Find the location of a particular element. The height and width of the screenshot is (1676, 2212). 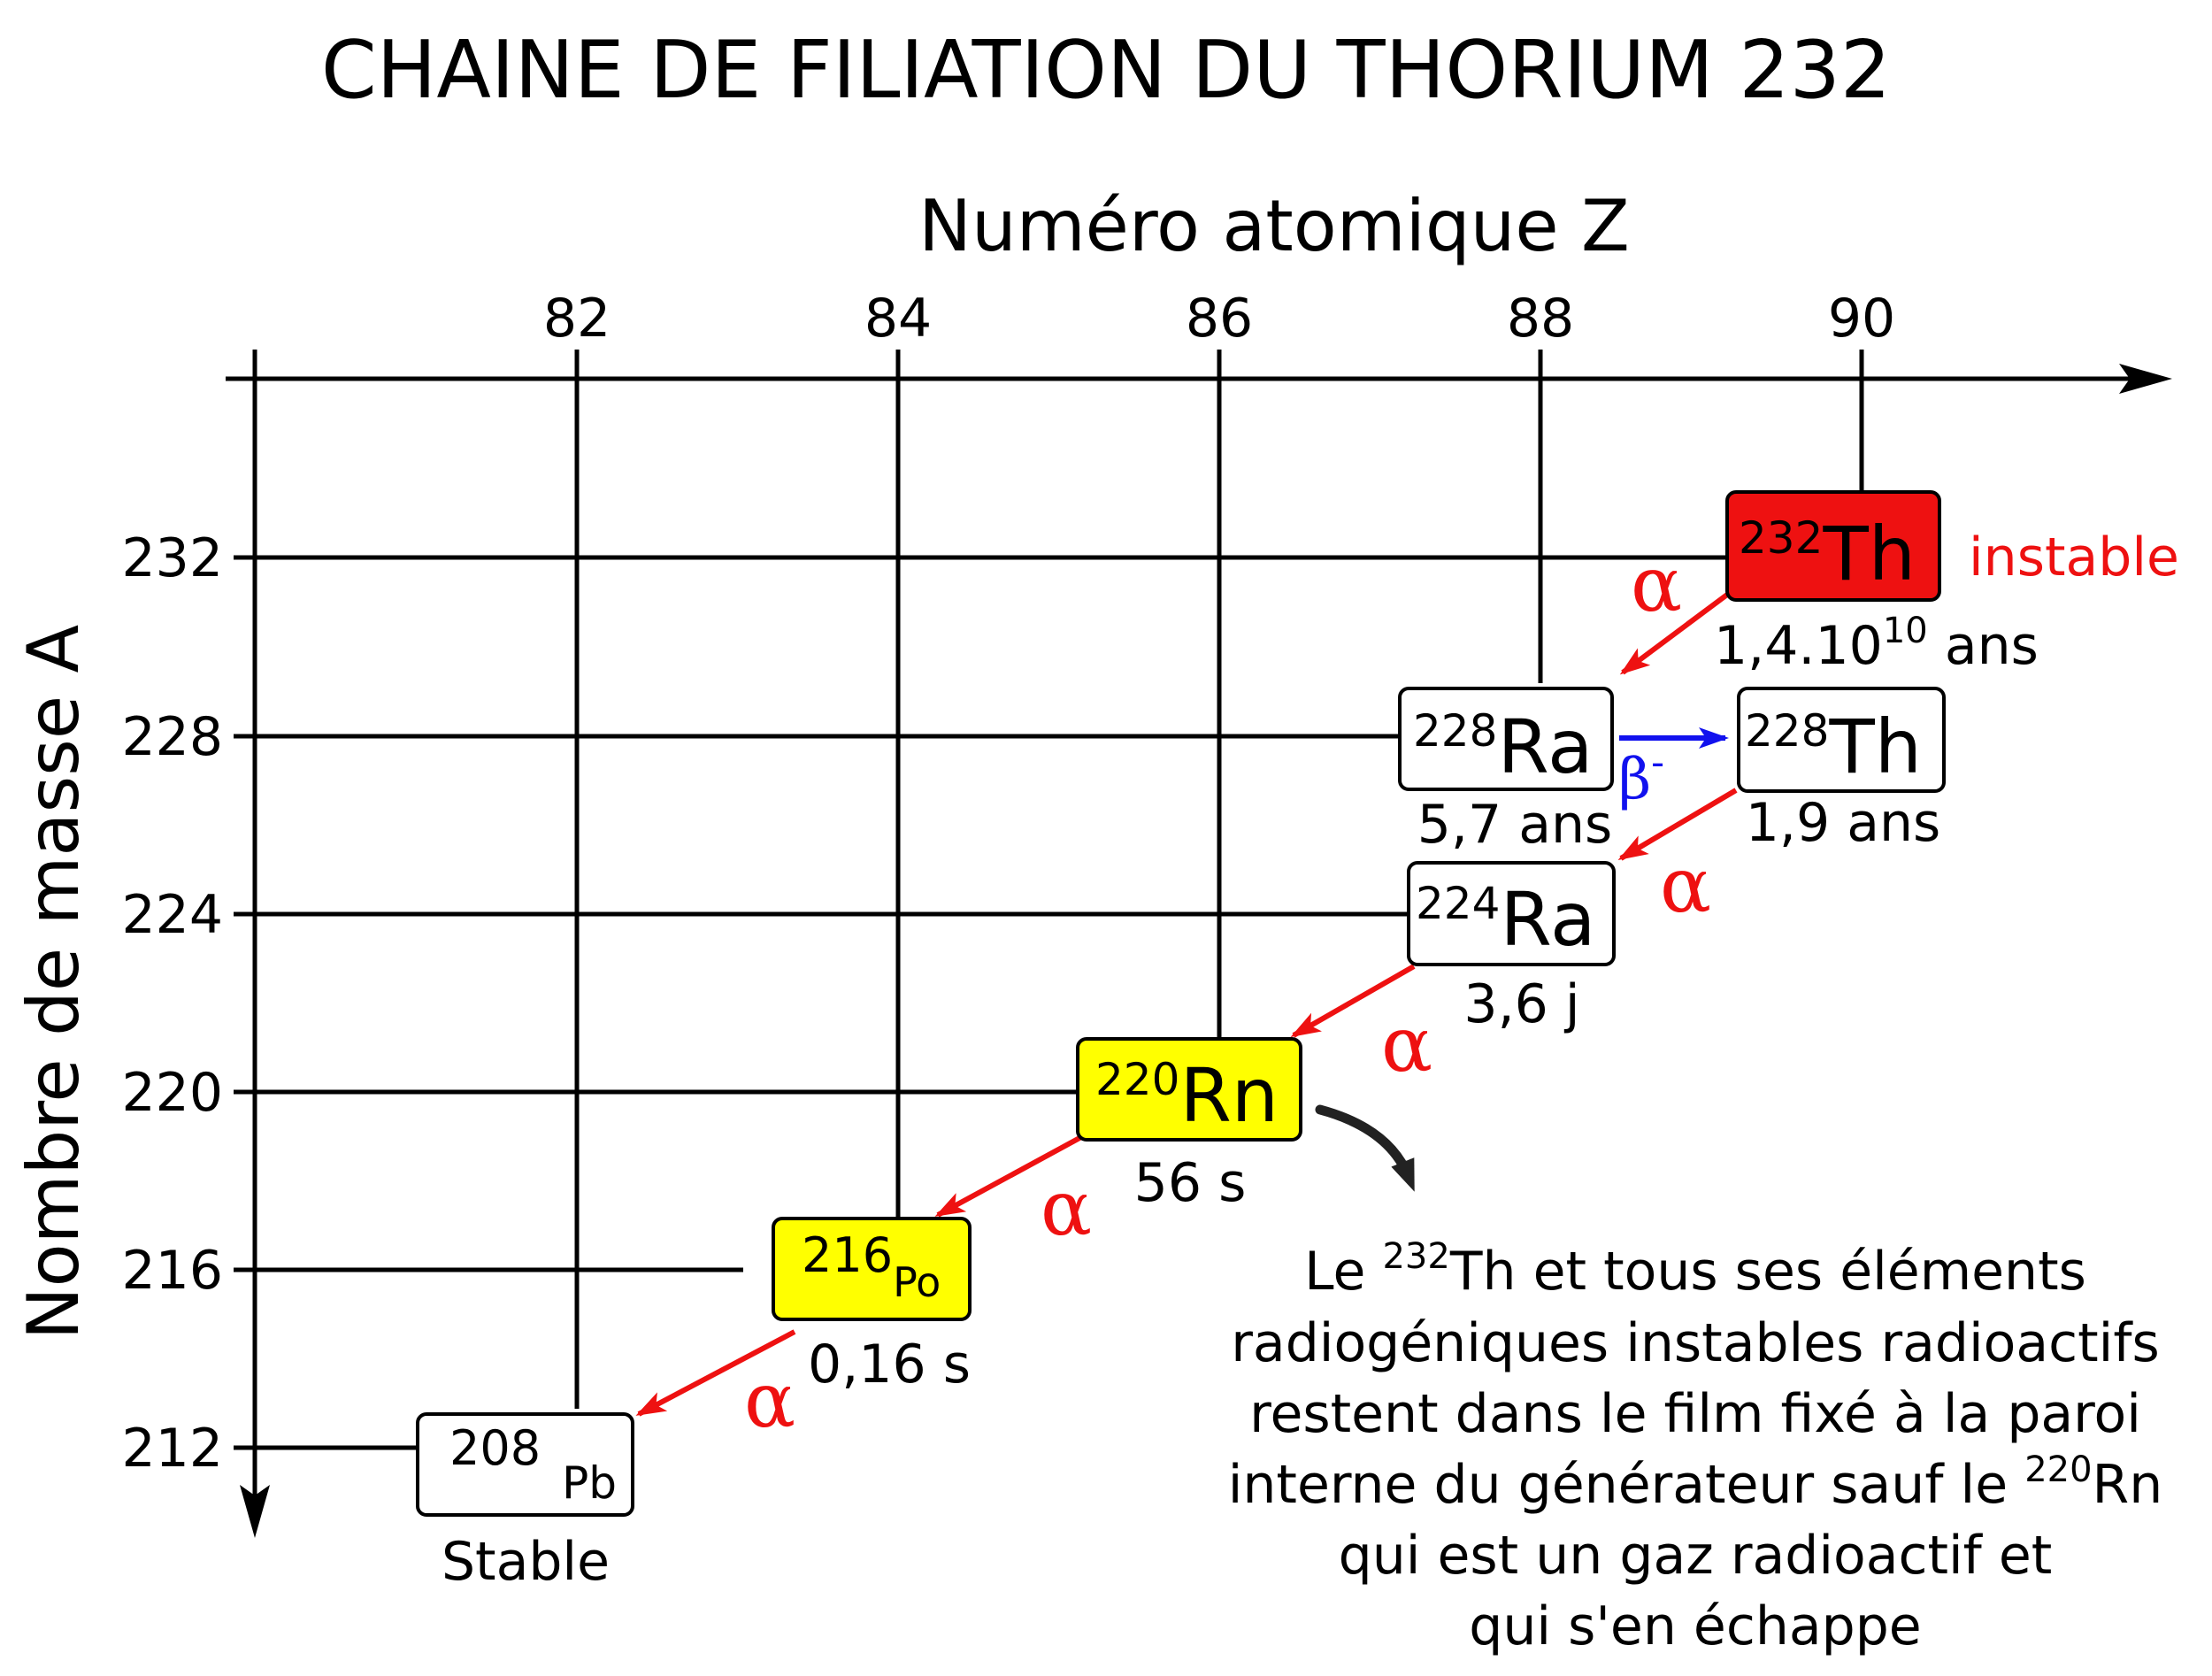

nuclide-th228: 228Th 1,9 ans is located at coordinates (1841, 770).